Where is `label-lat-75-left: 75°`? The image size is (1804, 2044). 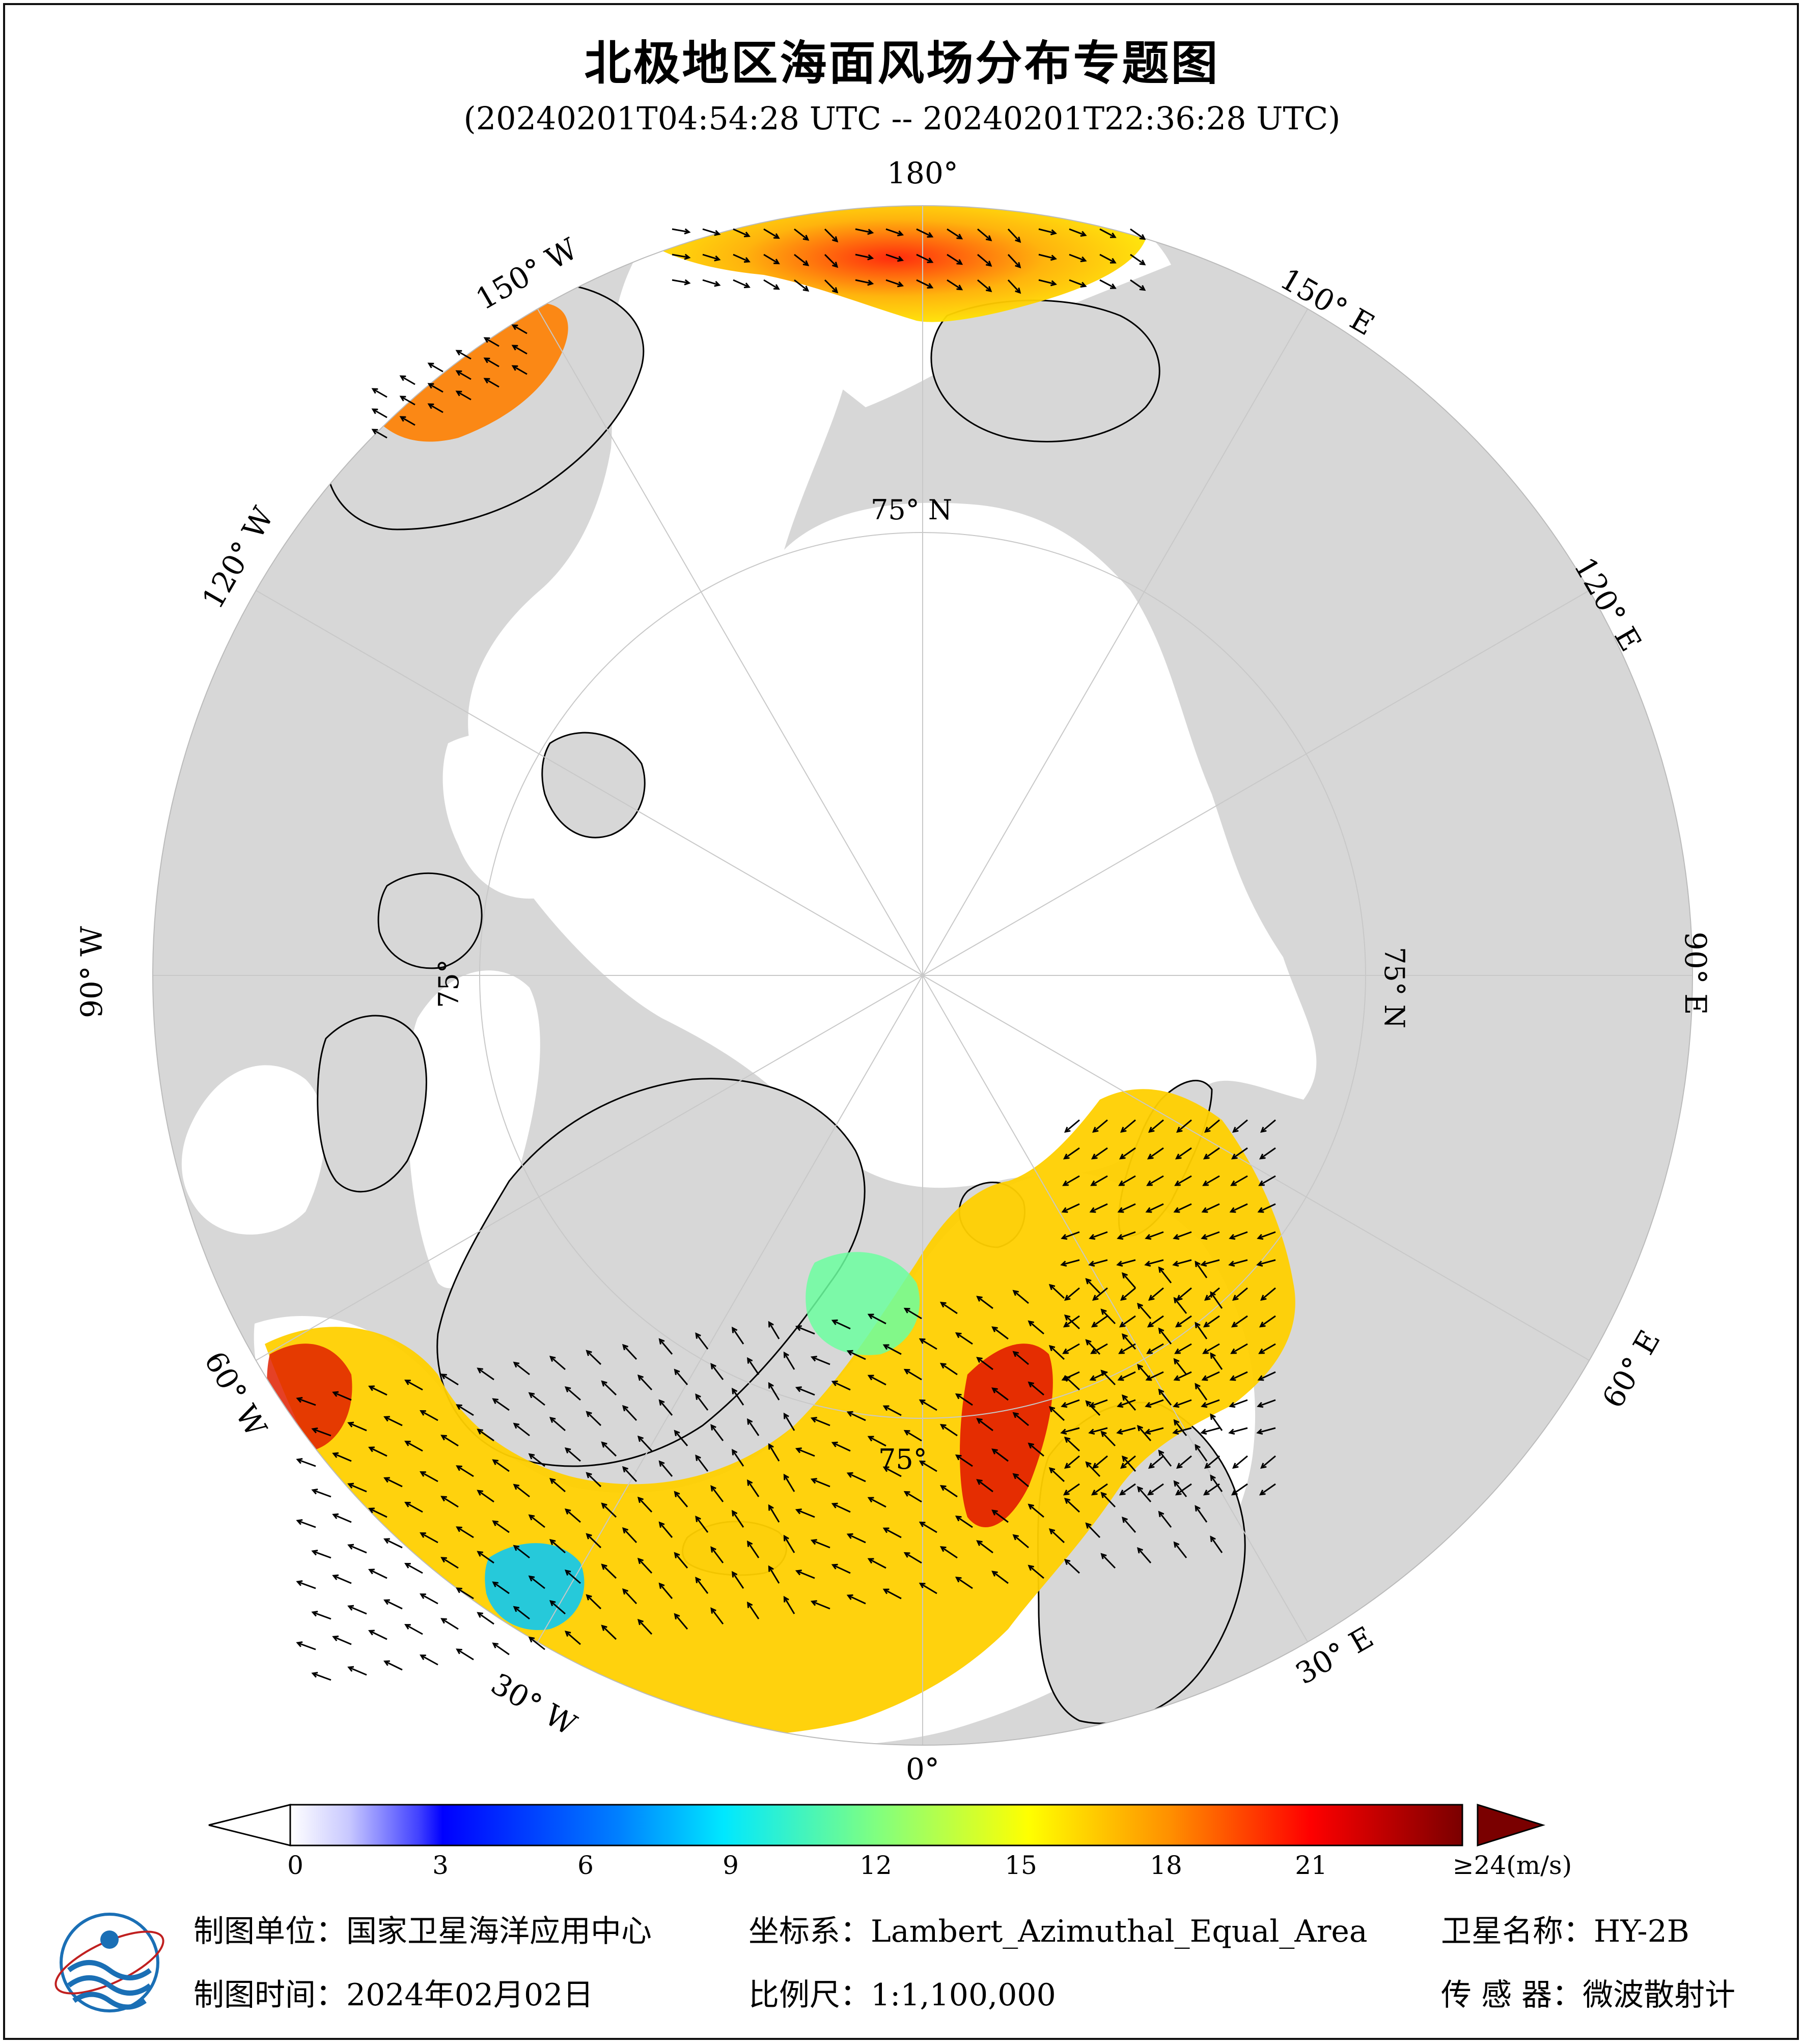 label-lat-75-left: 75° is located at coordinates (449, 983).